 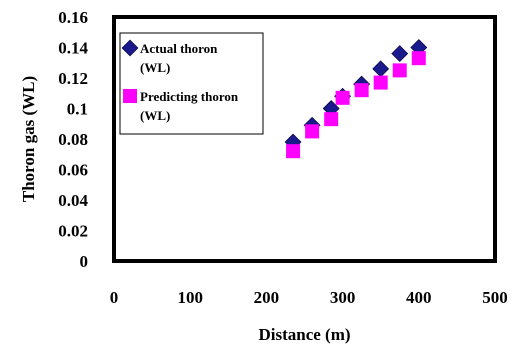 I want to click on y-tick-label: 0.12, so click(x=73, y=78).